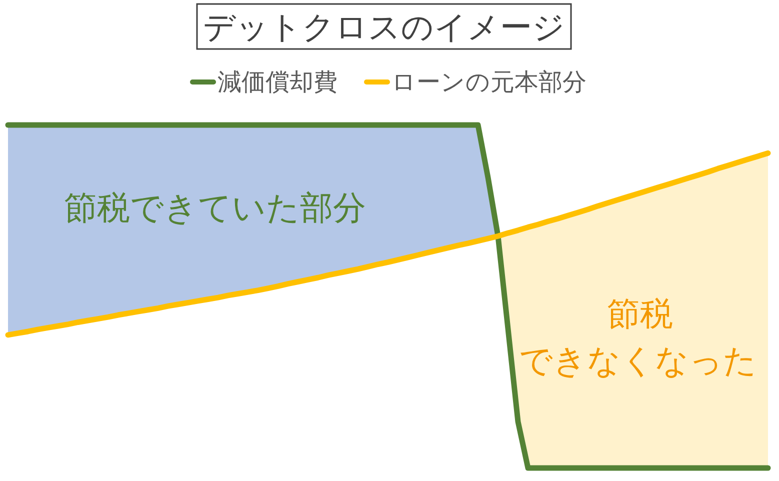  What do you see at coordinates (489, 82) in the screenshot?
I see `legend-label: ローンの元本部分` at bounding box center [489, 82].